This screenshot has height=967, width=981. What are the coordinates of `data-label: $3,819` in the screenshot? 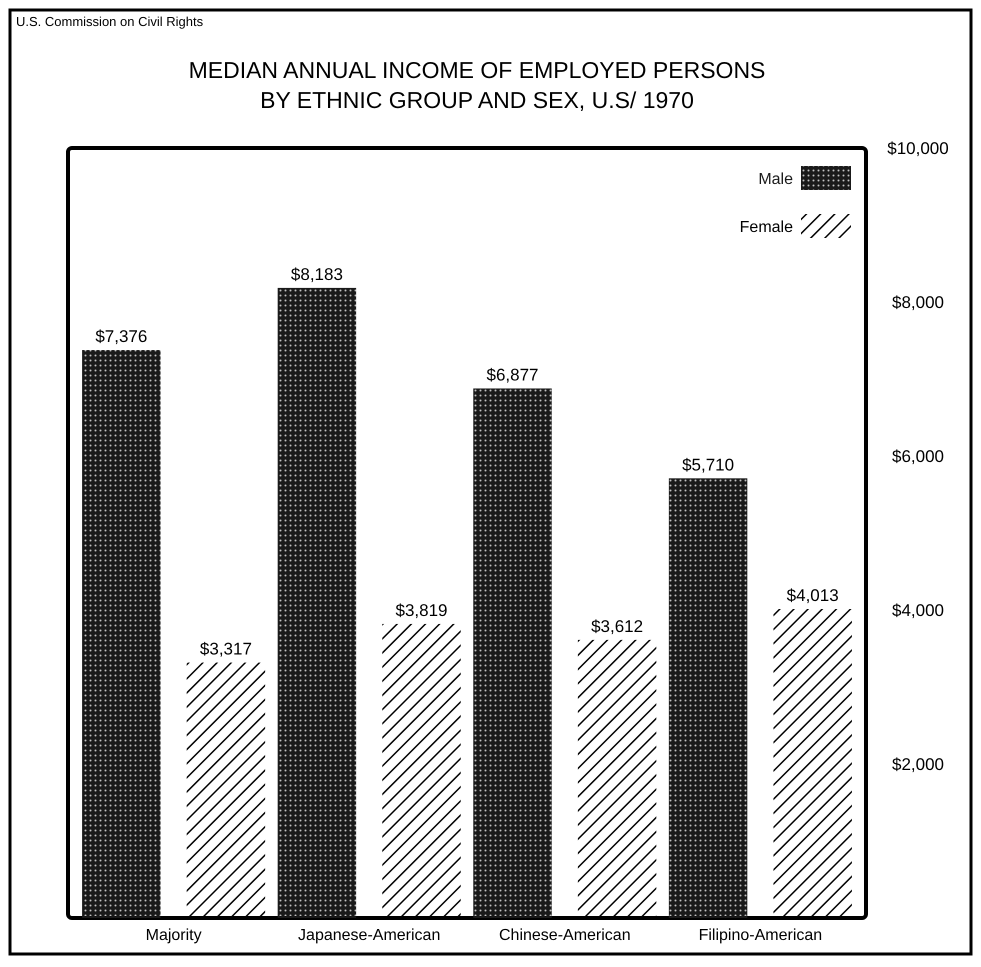 It's located at (422, 610).